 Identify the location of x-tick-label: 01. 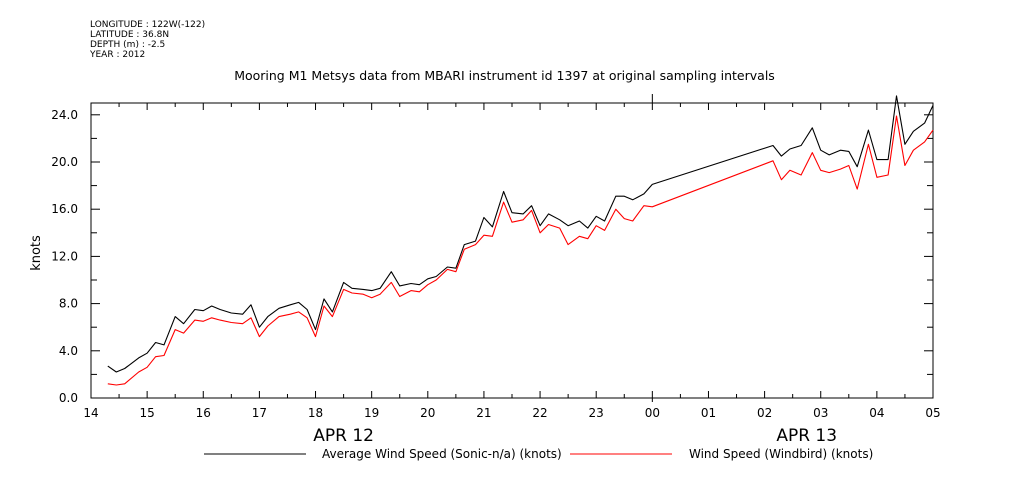
(708, 413).